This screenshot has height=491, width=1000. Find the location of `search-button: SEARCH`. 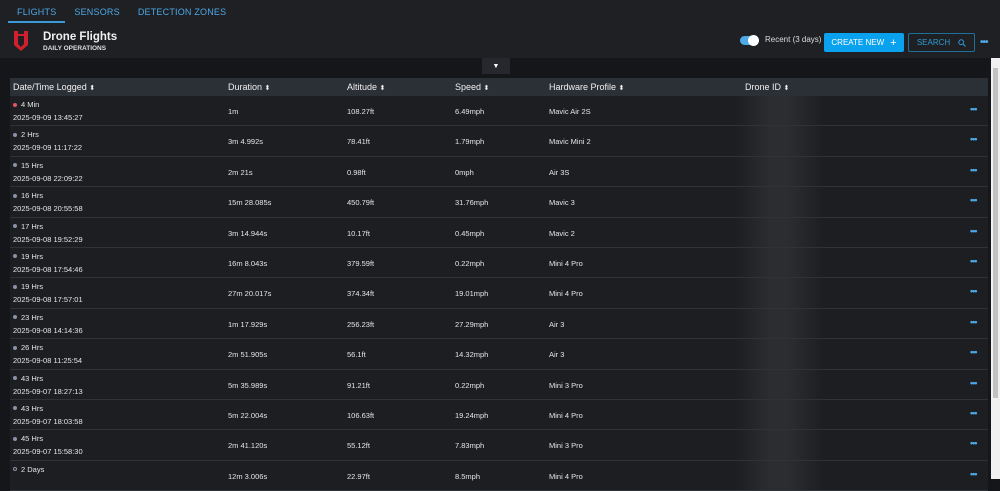

search-button: SEARCH is located at coordinates (941, 42).